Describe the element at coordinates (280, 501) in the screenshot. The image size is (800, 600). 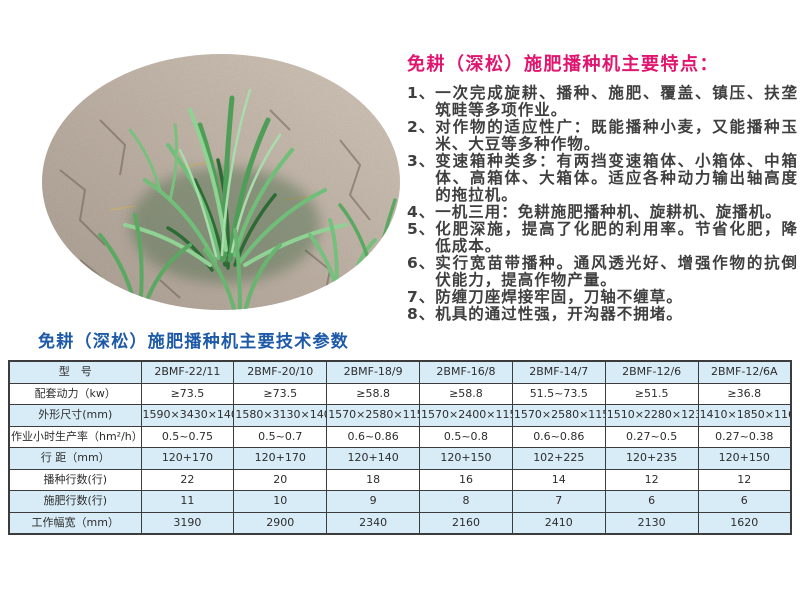
I see `table-cell: 10` at that location.